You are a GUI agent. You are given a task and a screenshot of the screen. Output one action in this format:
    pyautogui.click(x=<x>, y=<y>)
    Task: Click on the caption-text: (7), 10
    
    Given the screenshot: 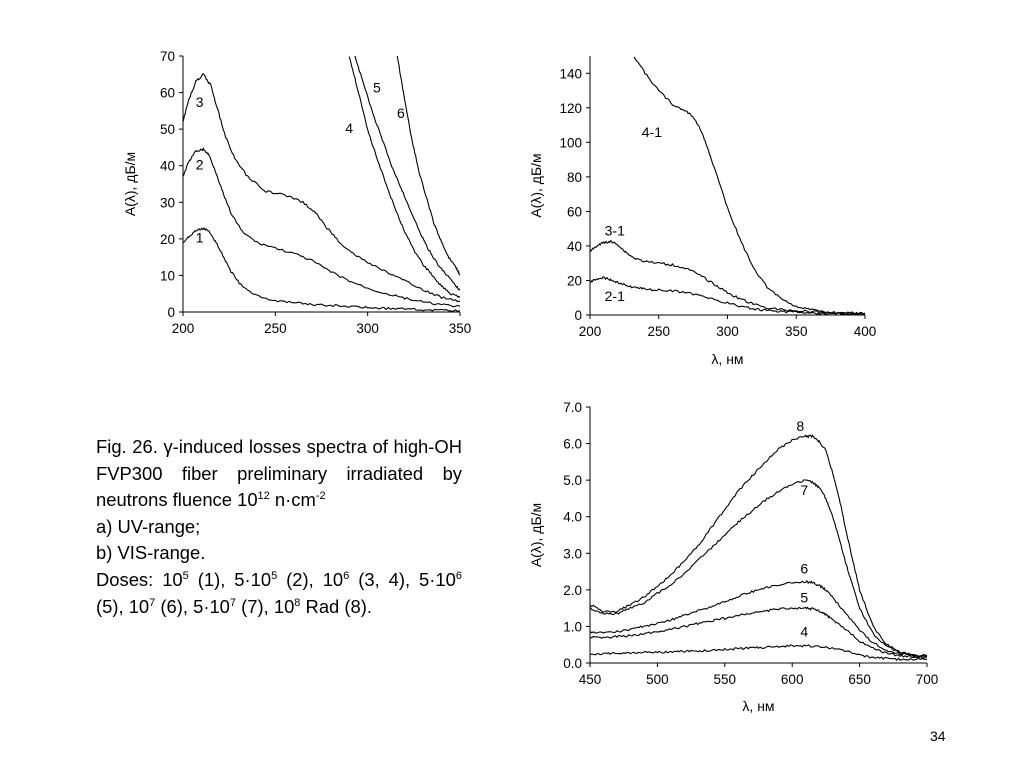 What is the action you would take?
    pyautogui.click(x=265, y=606)
    